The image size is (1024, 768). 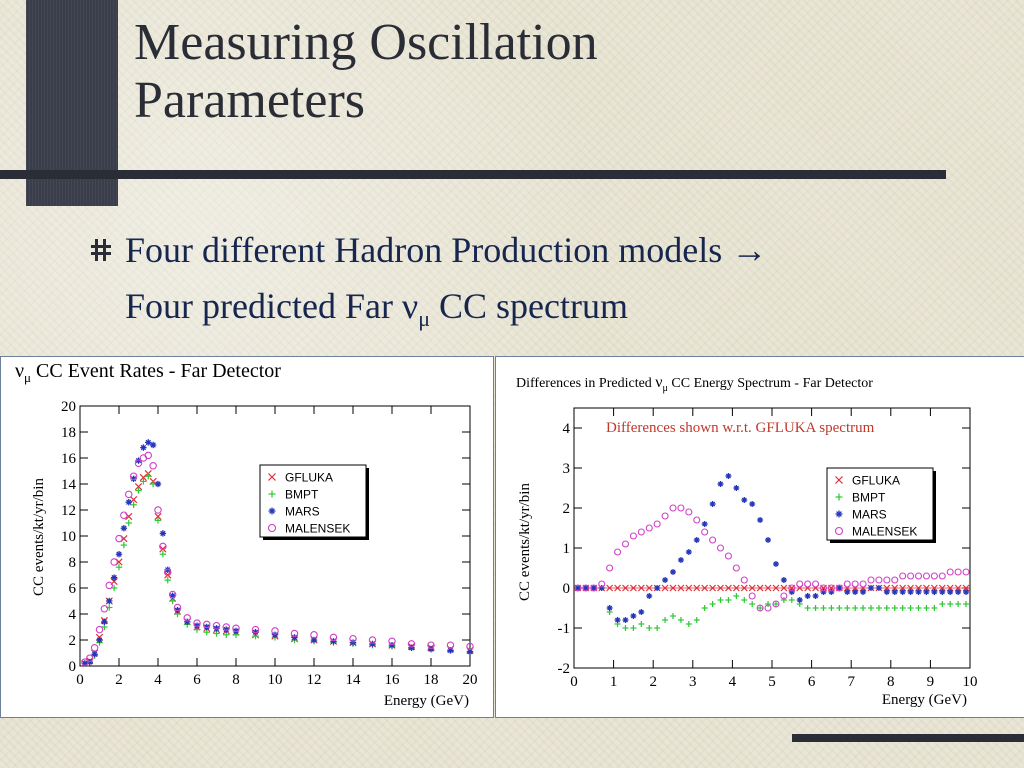 I want to click on chart2-xtick-label: 4, so click(x=733, y=682).